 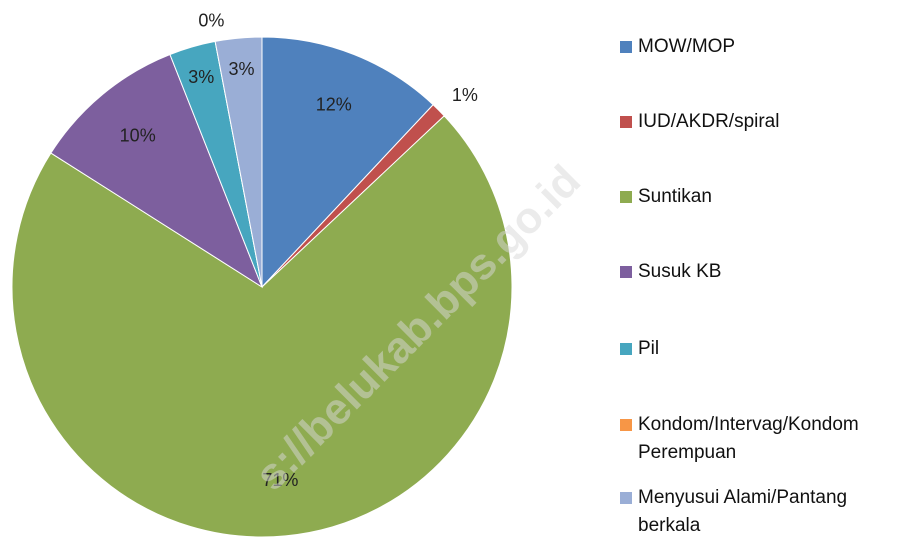 What do you see at coordinates (211, 21) in the screenshot?
I see `data-label: 0%` at bounding box center [211, 21].